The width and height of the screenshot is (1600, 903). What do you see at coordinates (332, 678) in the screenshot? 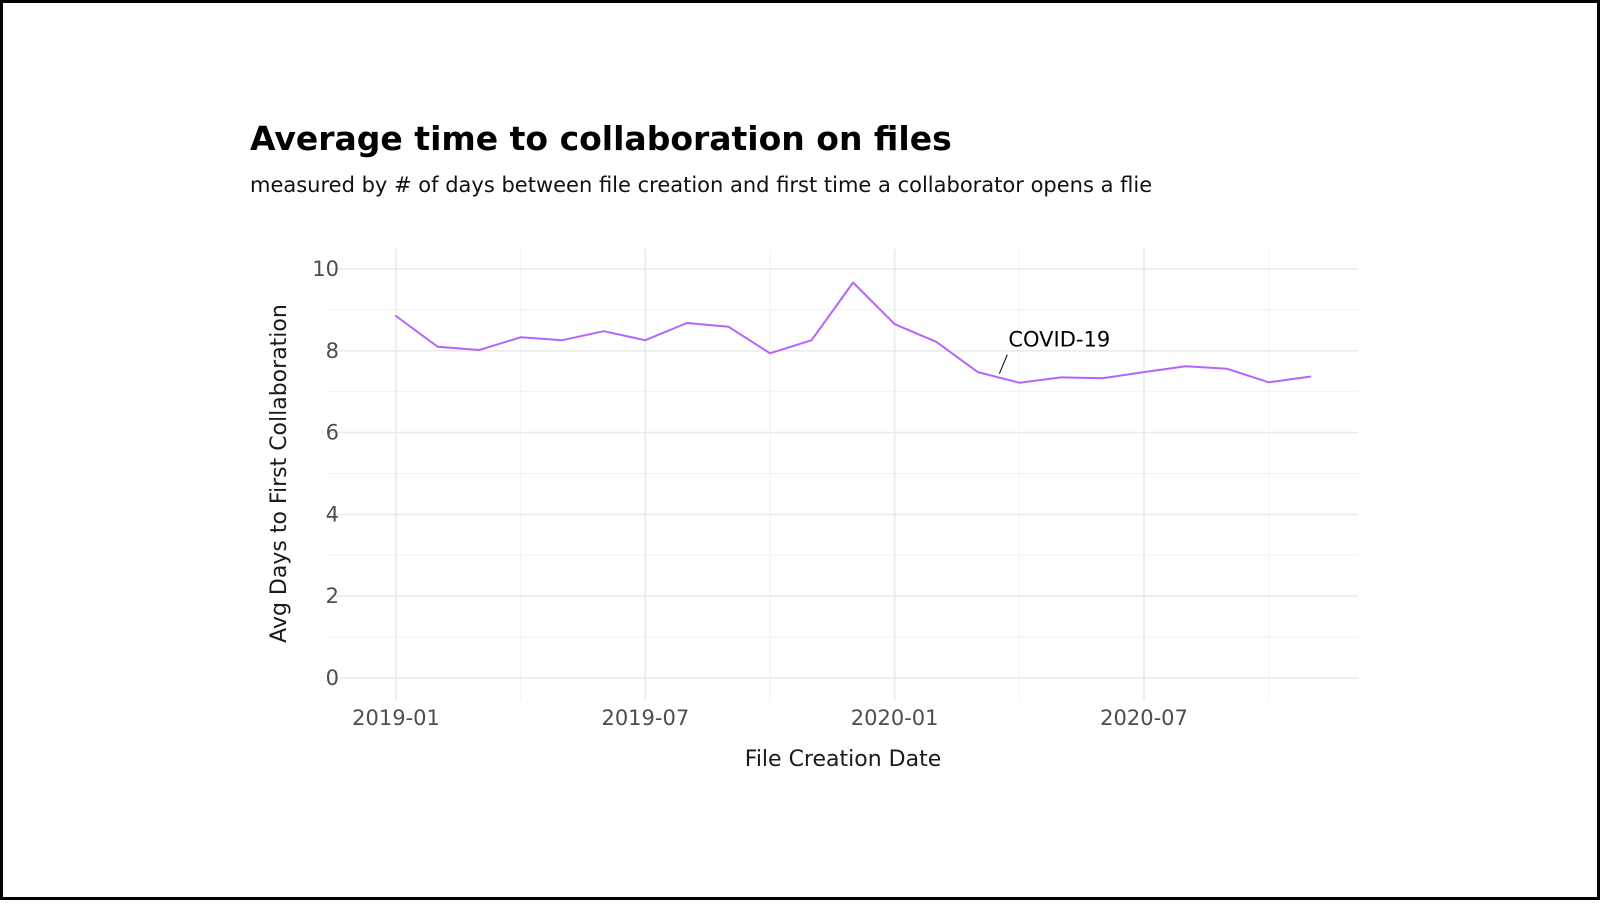
I see `y-tick-label: 0` at bounding box center [332, 678].